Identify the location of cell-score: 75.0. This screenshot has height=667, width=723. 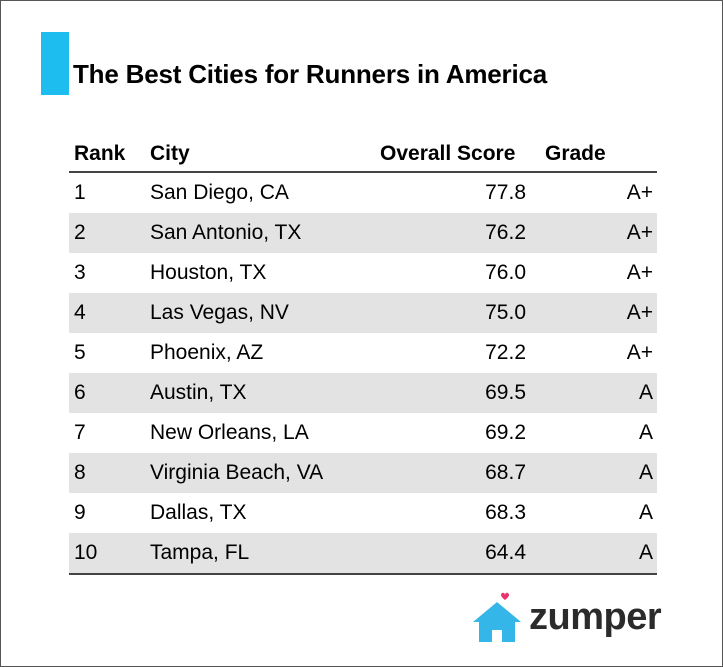
(457, 313).